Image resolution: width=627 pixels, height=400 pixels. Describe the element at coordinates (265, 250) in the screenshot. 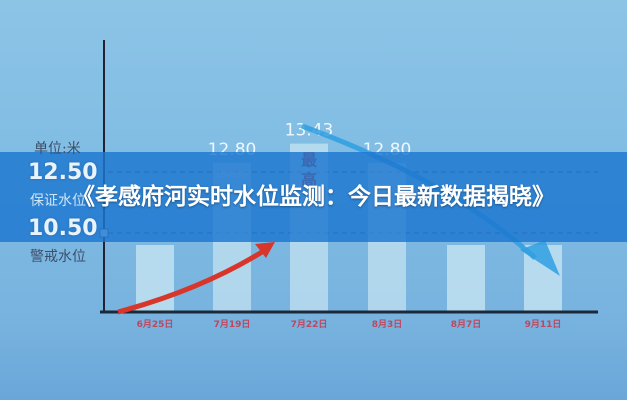

I see `rising-arrow-head` at that location.